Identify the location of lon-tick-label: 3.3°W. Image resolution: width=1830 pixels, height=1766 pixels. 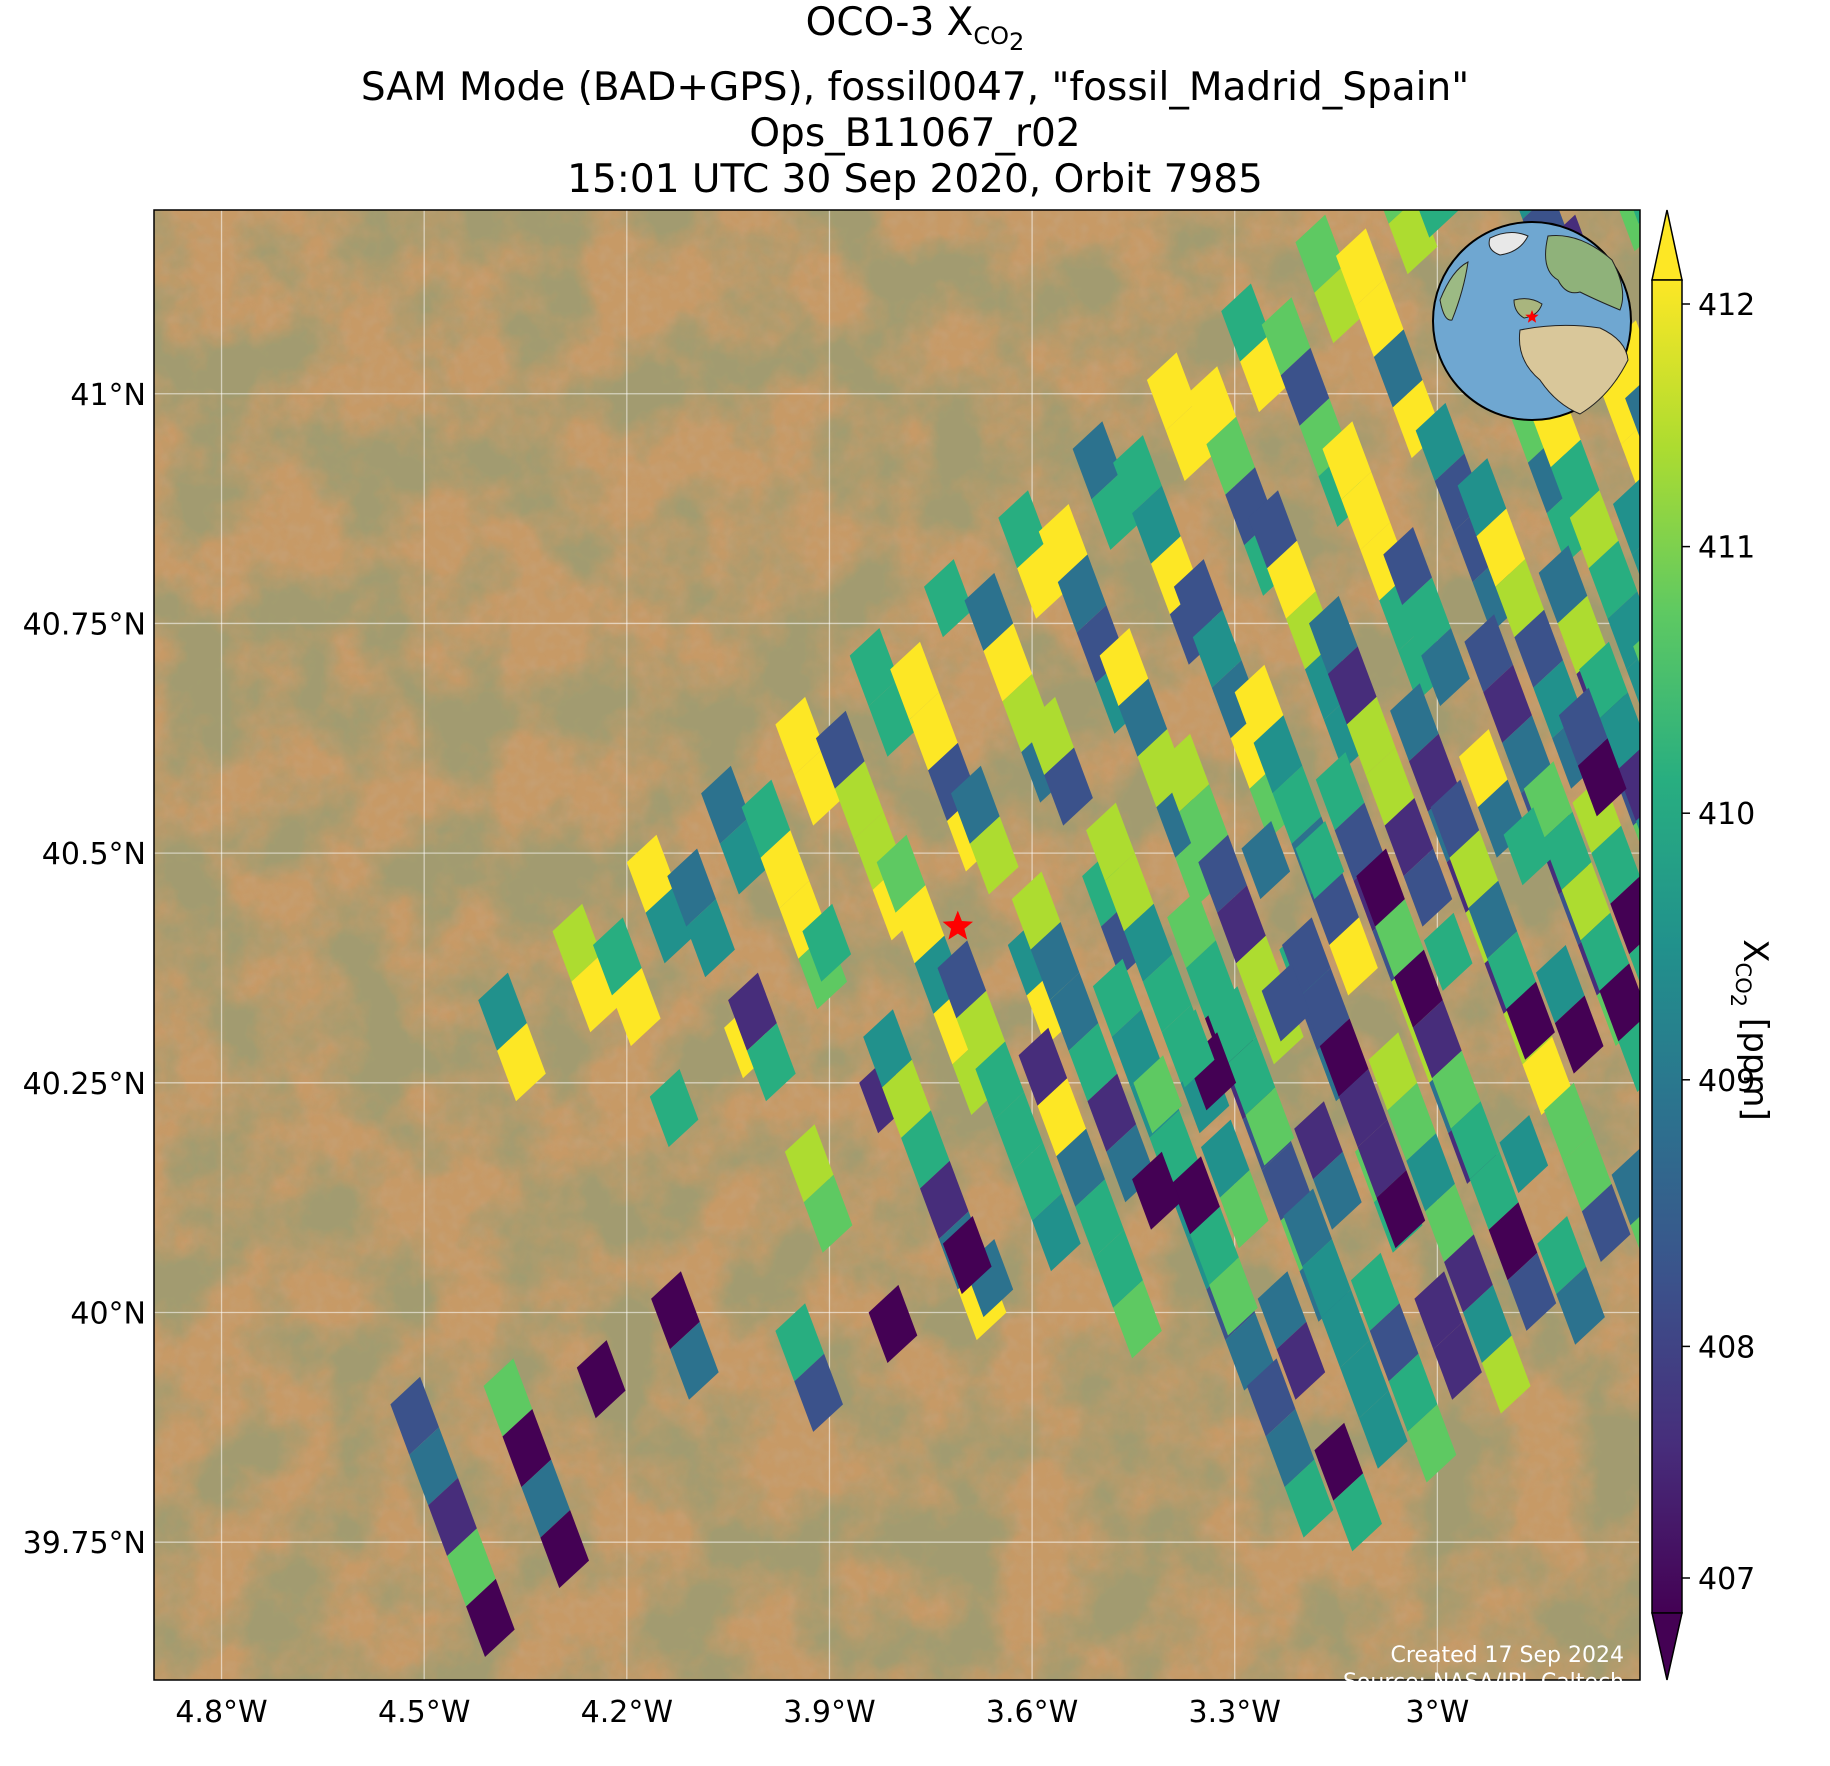
(1235, 1712).